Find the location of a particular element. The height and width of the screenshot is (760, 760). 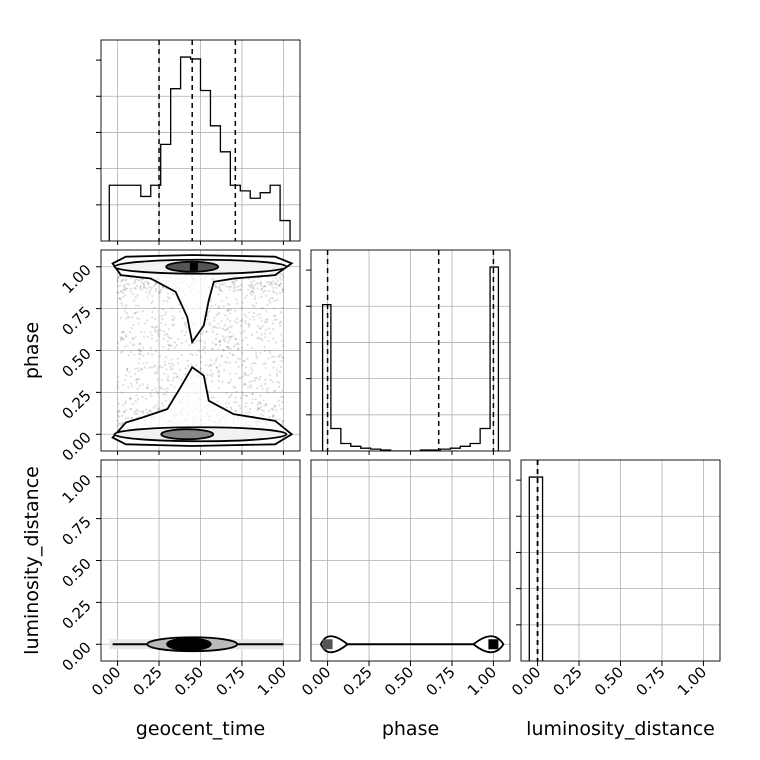

y-tick-label: 0.50 is located at coordinates (76, 363).